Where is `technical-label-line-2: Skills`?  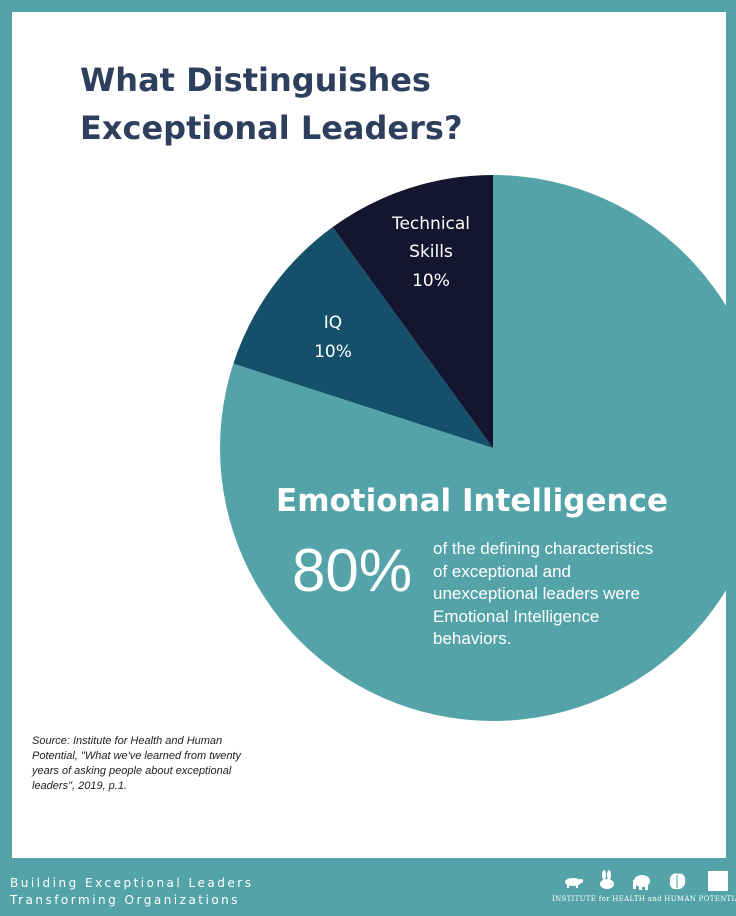
technical-label-line-2: Skills is located at coordinates (431, 252).